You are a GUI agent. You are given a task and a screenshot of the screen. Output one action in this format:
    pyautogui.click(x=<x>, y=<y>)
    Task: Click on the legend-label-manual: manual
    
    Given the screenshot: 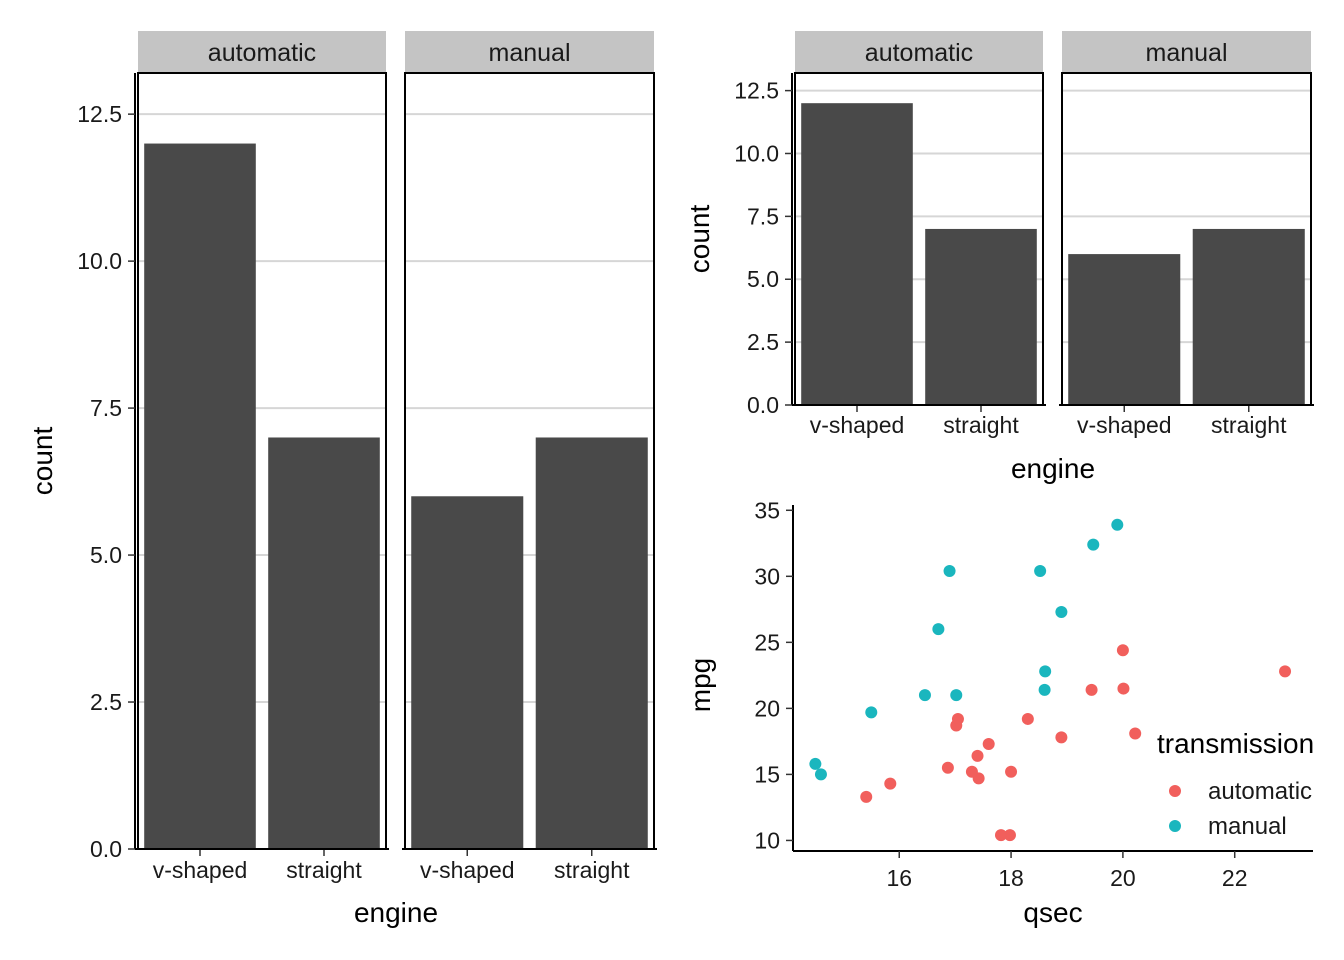 What is the action you would take?
    pyautogui.click(x=1247, y=826)
    